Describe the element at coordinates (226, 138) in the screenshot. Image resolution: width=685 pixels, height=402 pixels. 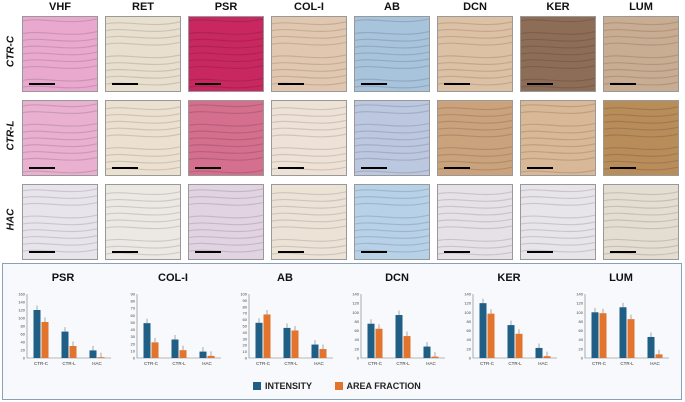
I see `tile-ctr-l-psr` at that location.